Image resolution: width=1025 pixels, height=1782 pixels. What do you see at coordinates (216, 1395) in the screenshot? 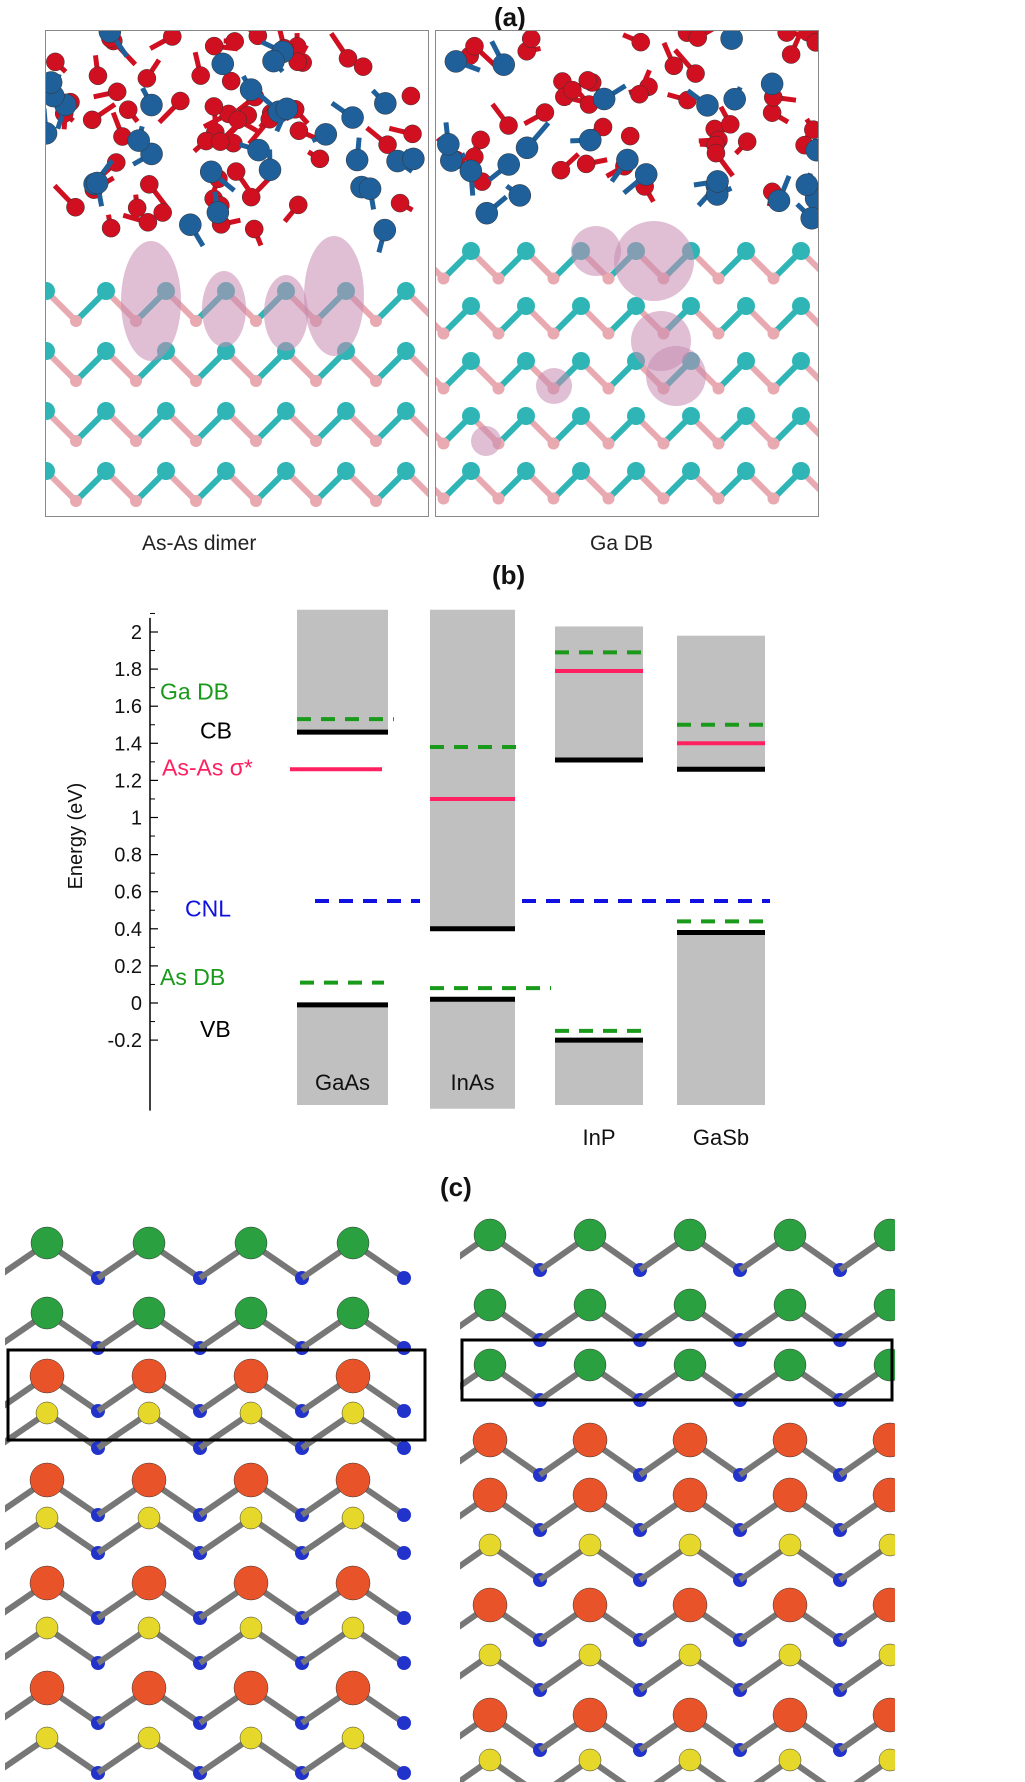
I see `interface-box` at bounding box center [216, 1395].